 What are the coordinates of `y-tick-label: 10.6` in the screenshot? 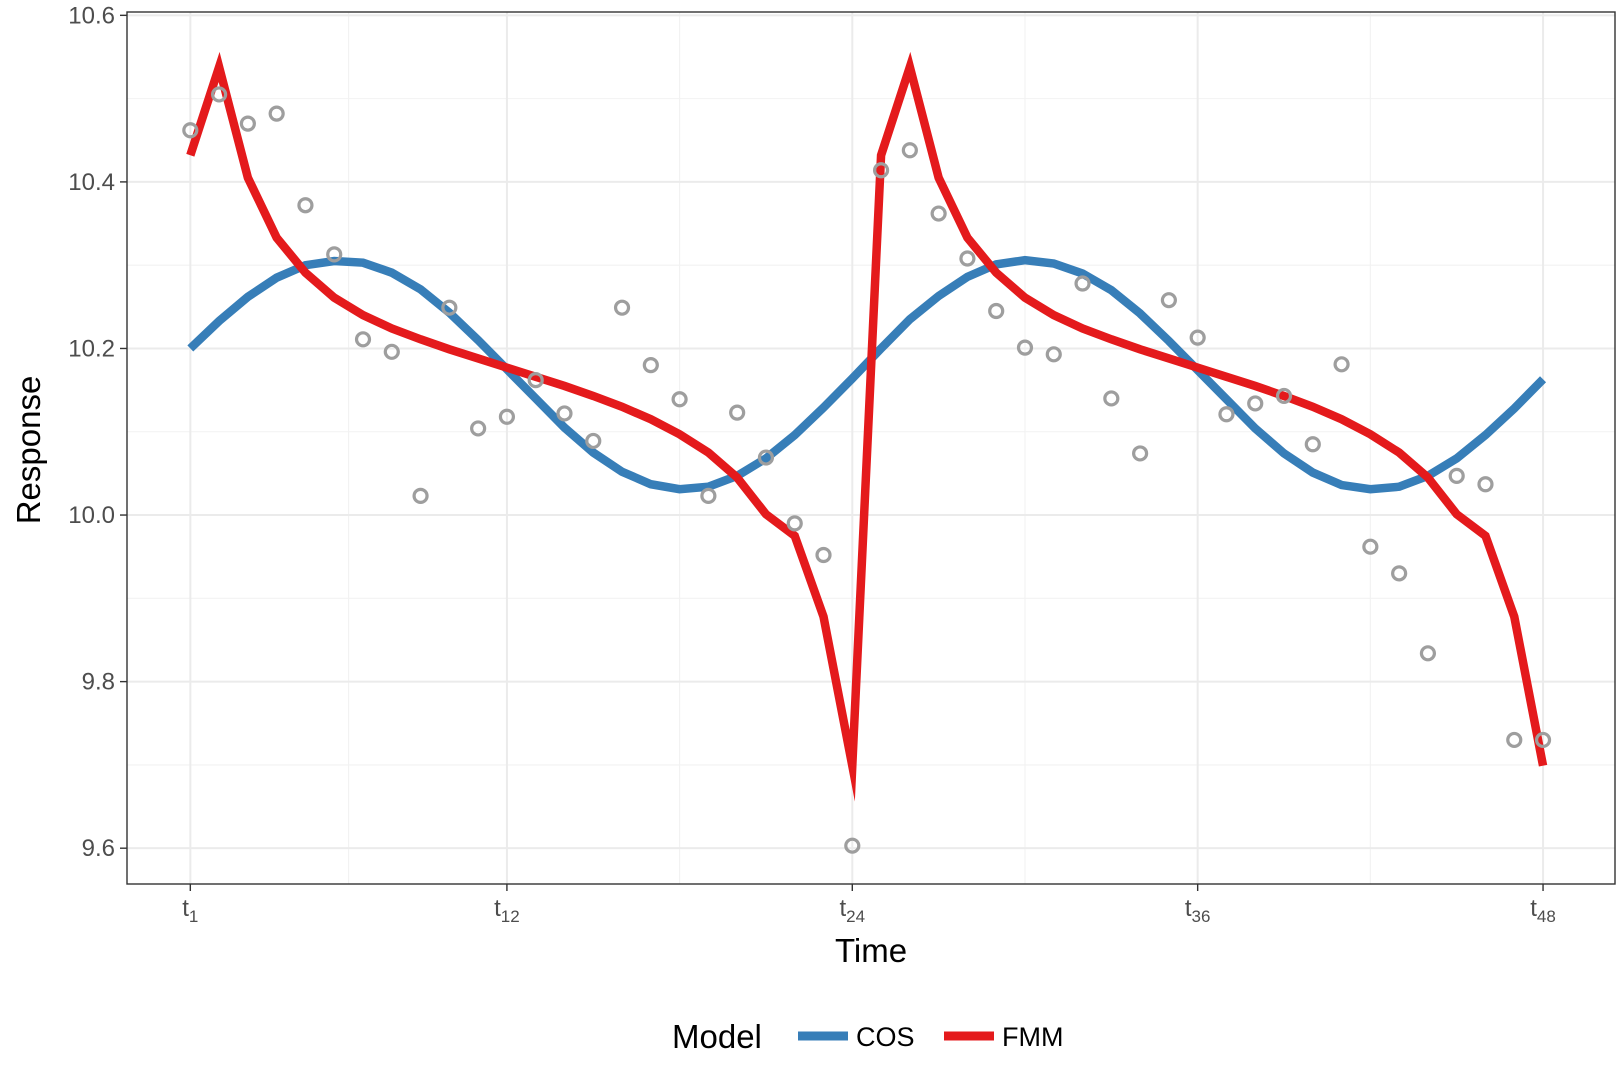 It's located at (91, 15).